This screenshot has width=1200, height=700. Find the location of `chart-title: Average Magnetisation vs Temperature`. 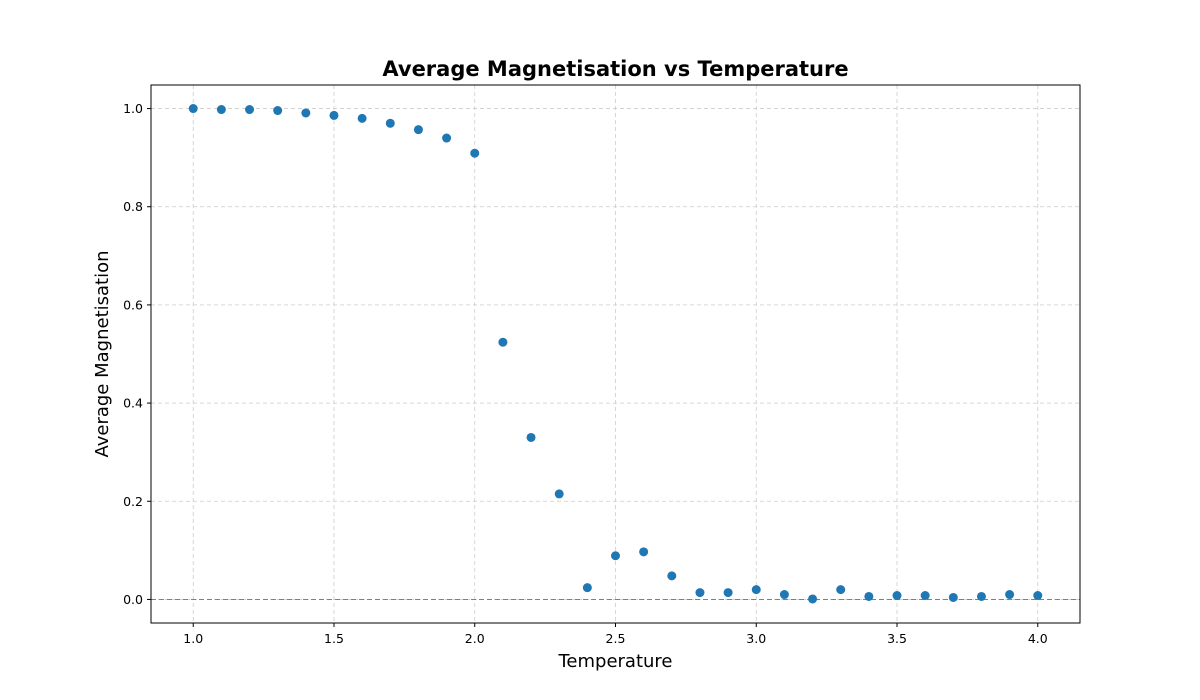

chart-title: Average Magnetisation vs Temperature is located at coordinates (615, 69).